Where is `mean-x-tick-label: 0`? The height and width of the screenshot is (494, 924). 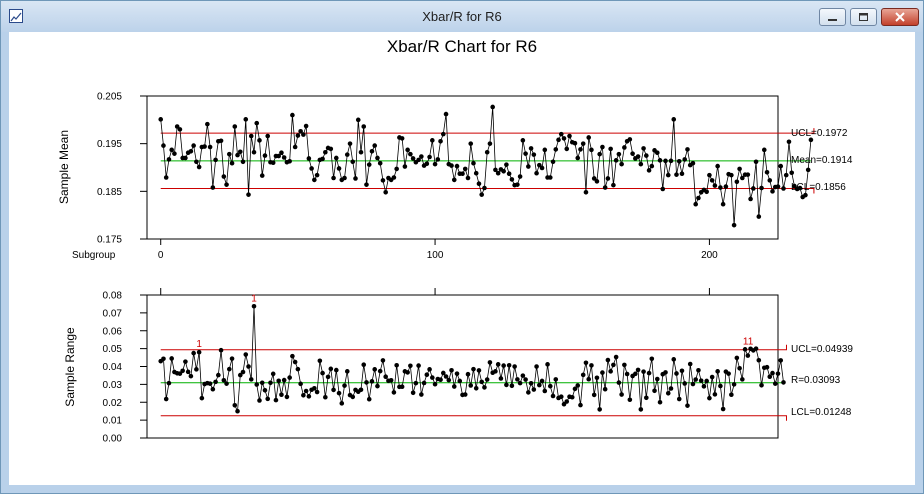
mean-x-tick-label: 0 is located at coordinates (161, 255).